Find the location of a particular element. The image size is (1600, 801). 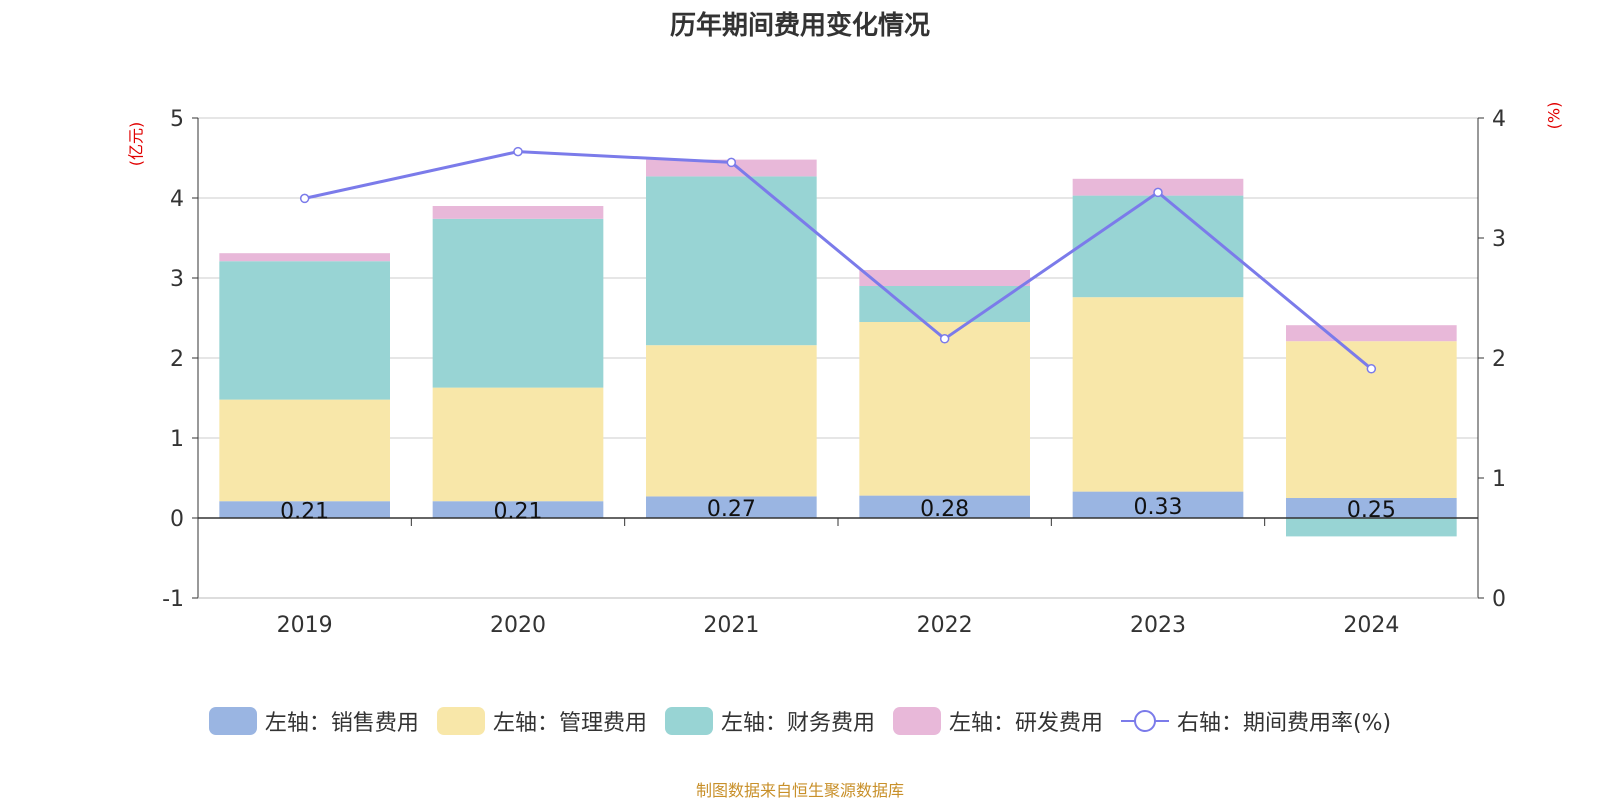

data-source-note: 制图数据来自恒生聚源数据库 is located at coordinates (799, 790).